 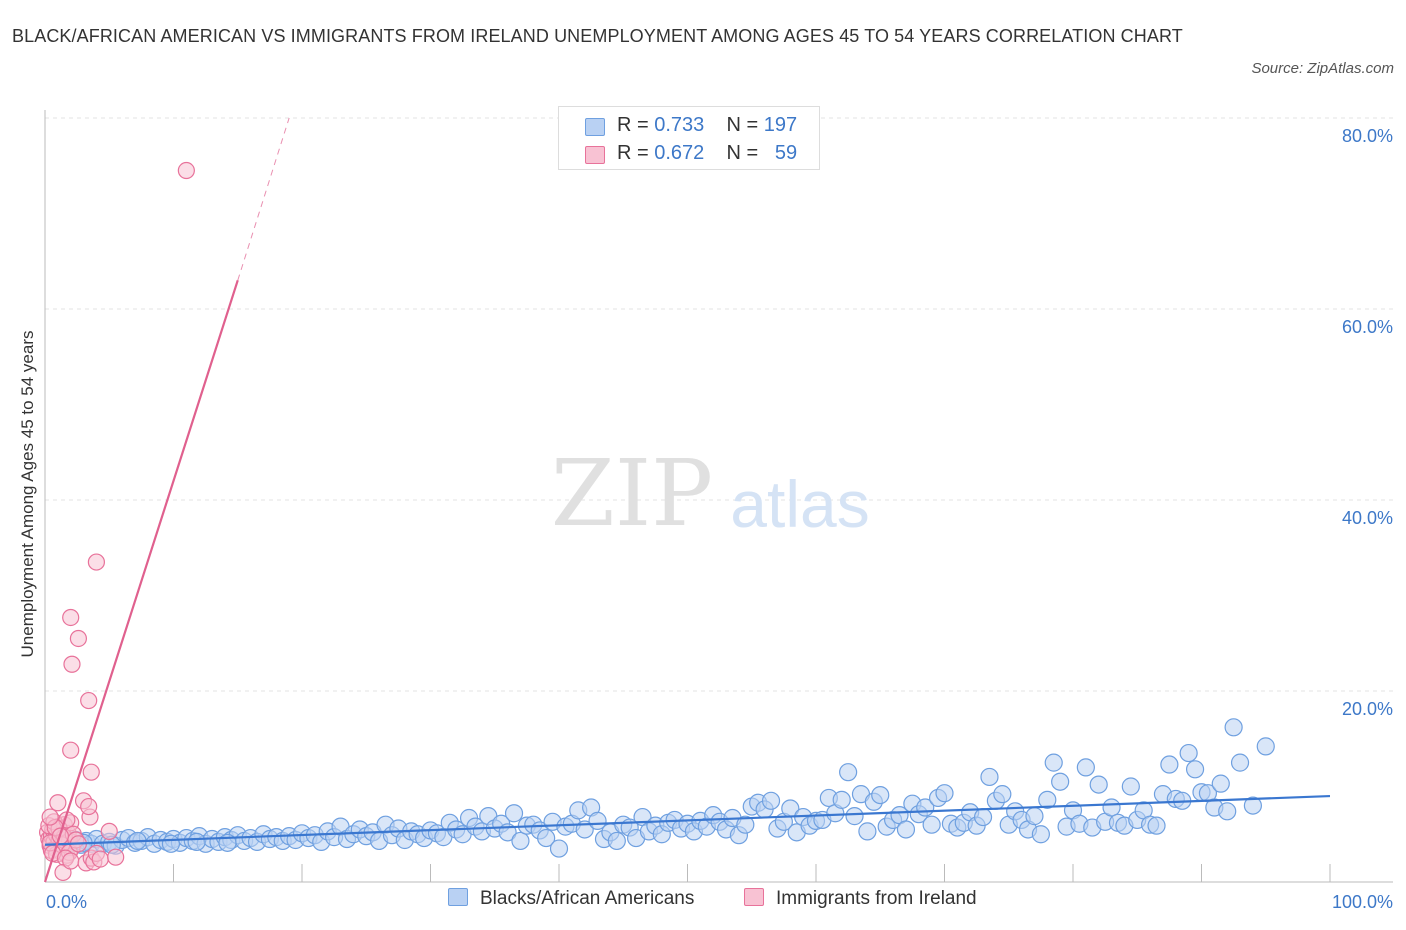 I want to click on y-tick-label: 20.0%, so click(x=1367, y=709).